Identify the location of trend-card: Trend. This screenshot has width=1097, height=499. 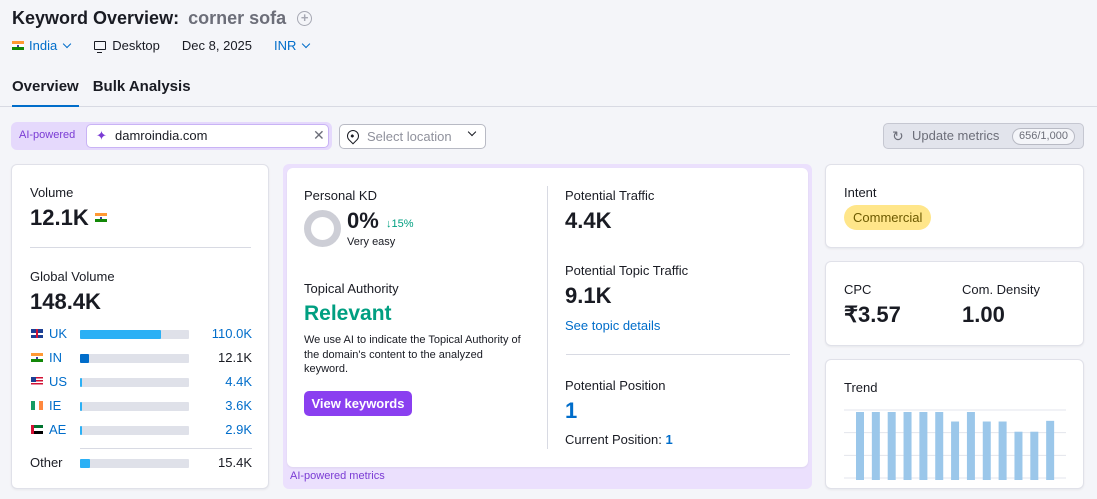
(954, 424).